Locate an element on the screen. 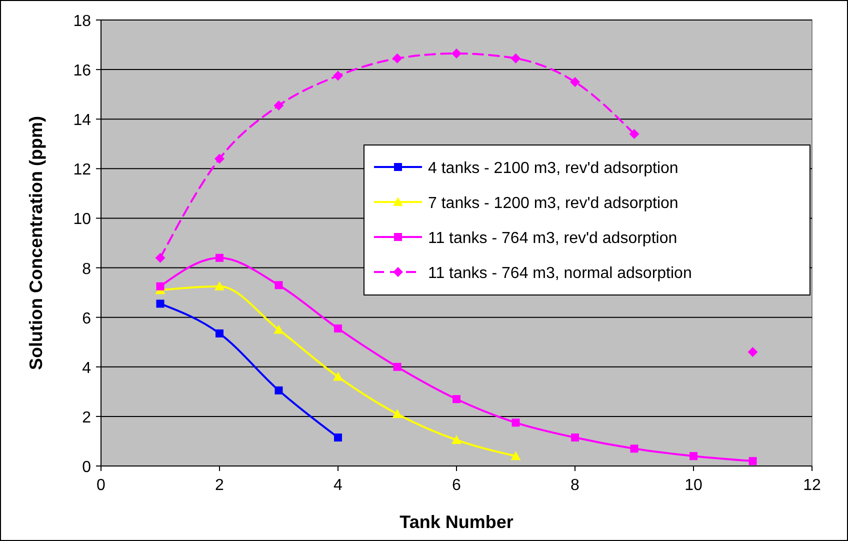 Image resolution: width=848 pixels, height=541 pixels. y-tick-label: 6 is located at coordinates (87, 319).